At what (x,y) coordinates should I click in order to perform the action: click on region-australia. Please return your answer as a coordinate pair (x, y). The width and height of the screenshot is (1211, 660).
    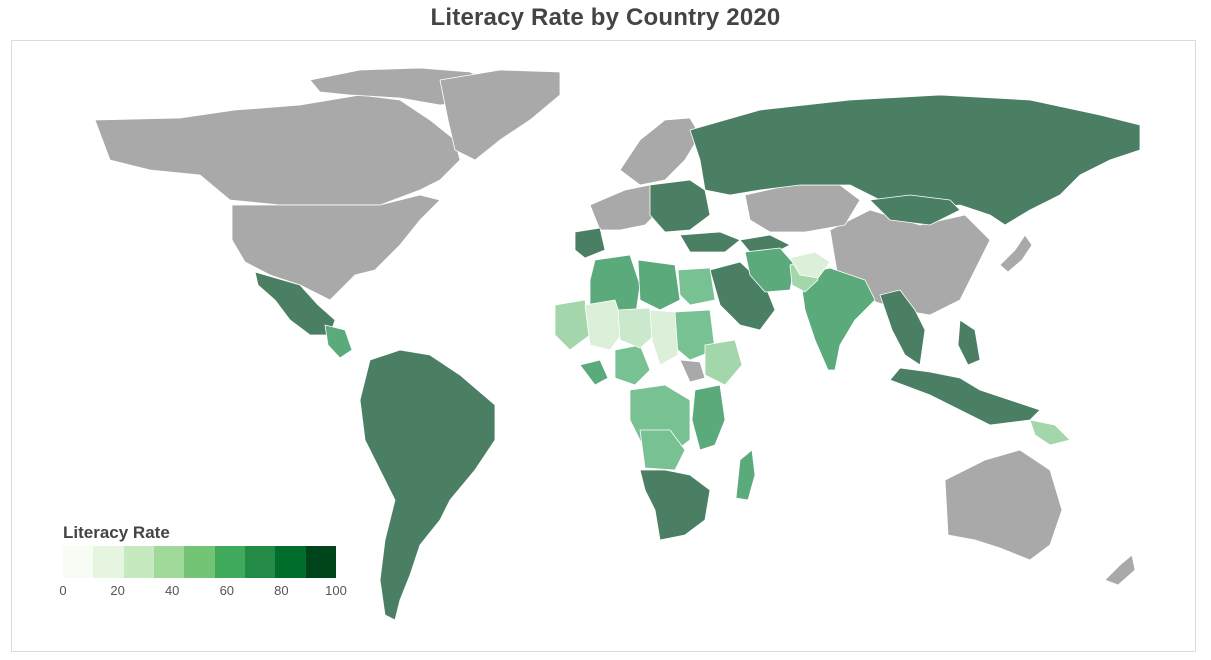
    Looking at the image, I should click on (1003, 505).